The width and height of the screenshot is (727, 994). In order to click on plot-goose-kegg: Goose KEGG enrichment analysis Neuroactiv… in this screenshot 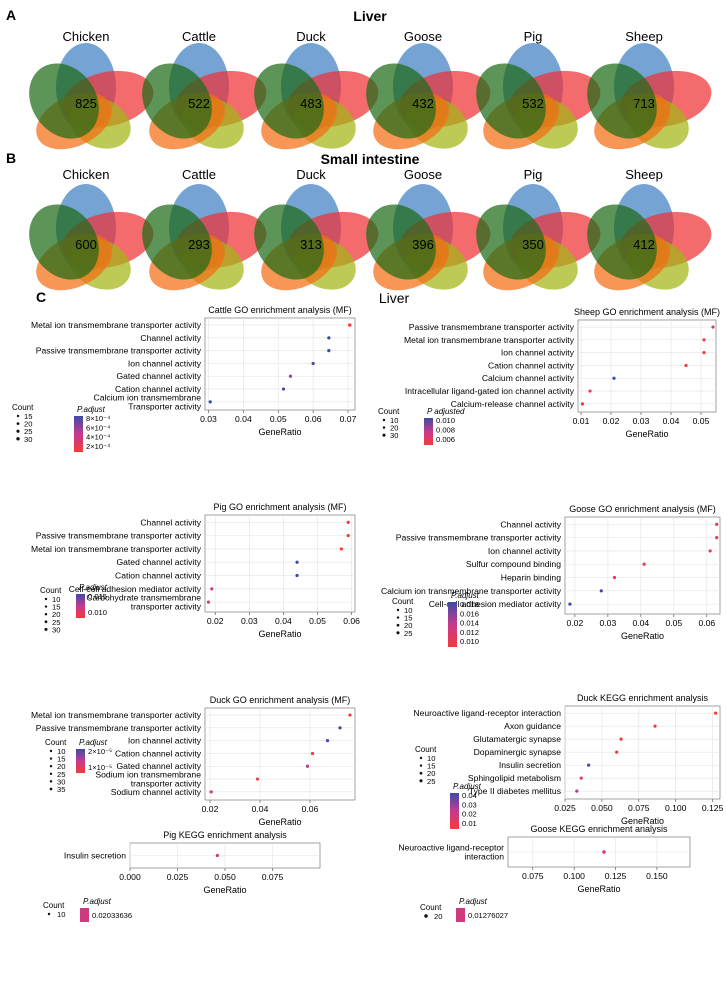, I will do `click(544, 873)`.